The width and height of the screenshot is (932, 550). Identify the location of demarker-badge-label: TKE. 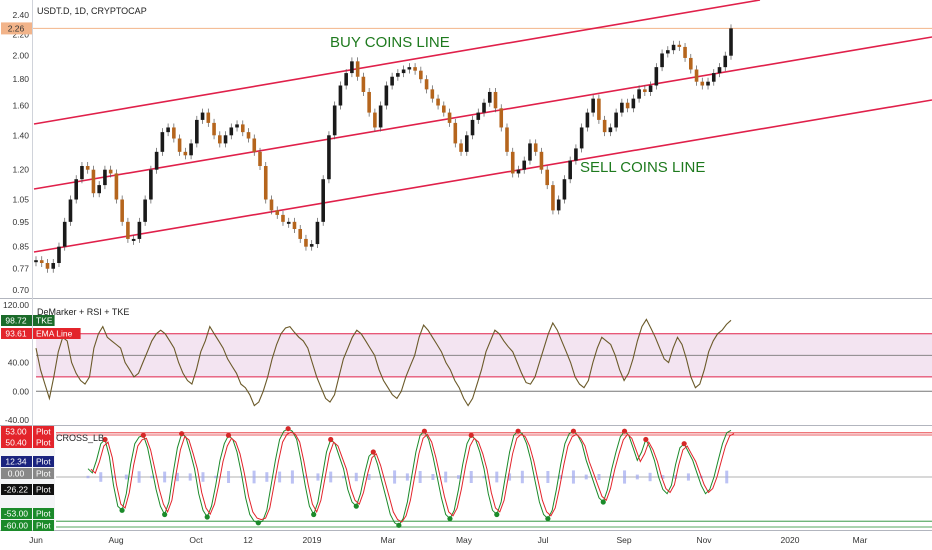
(44, 321).